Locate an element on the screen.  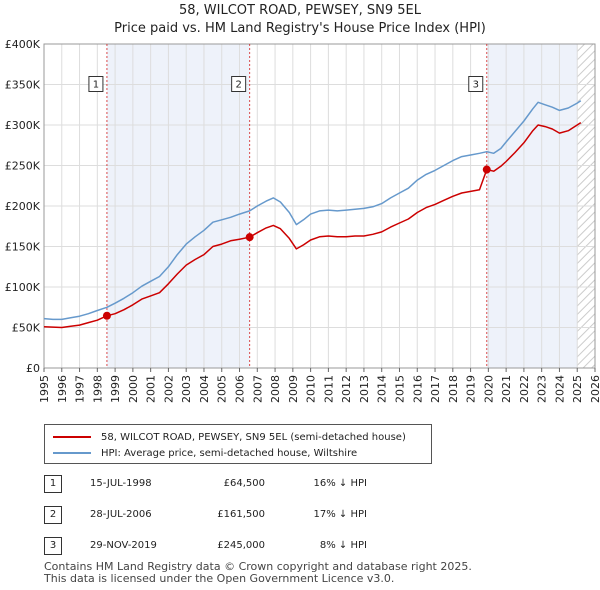
x-tick-label: 1996 is located at coordinates (62, 389).